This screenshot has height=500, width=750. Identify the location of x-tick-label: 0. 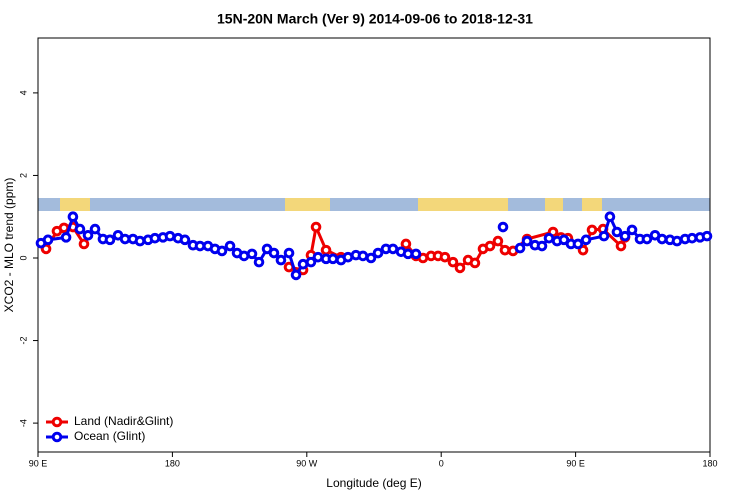
(441, 463).